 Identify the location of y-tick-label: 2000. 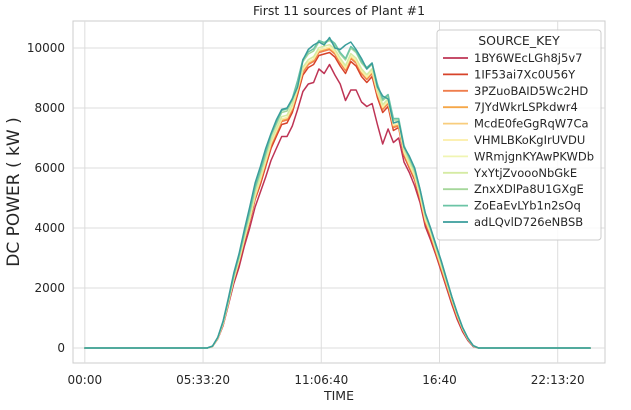
(49, 288).